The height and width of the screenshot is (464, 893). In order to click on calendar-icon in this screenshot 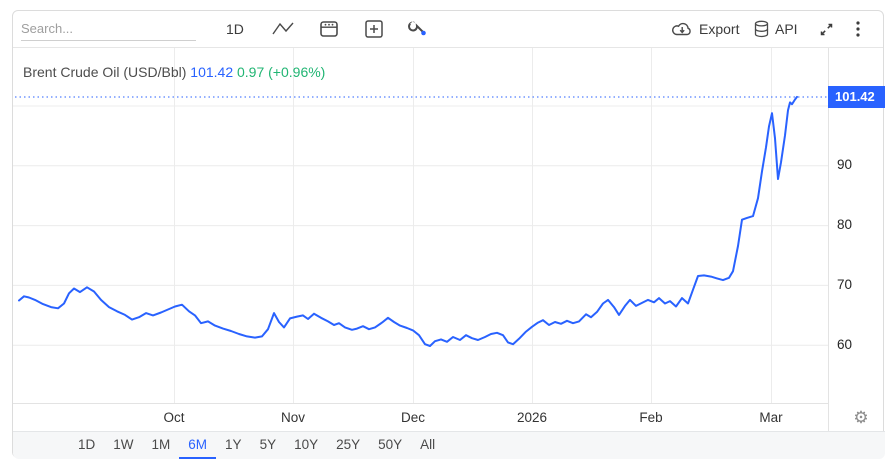, I will do `click(329, 29)`.